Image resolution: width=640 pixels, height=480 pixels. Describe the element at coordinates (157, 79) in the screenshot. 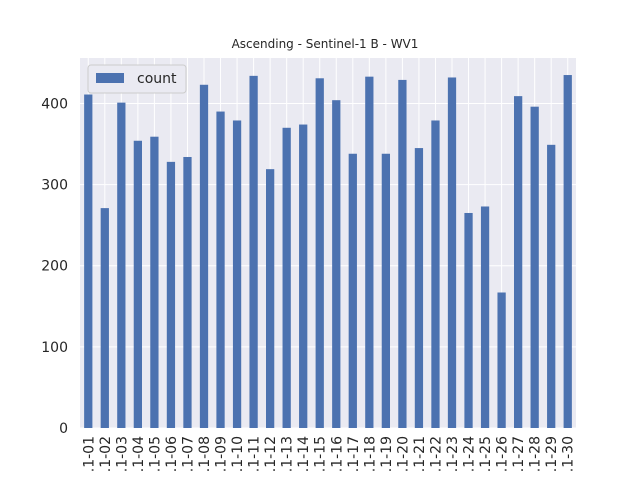

I see `legend-label-count: count` at that location.